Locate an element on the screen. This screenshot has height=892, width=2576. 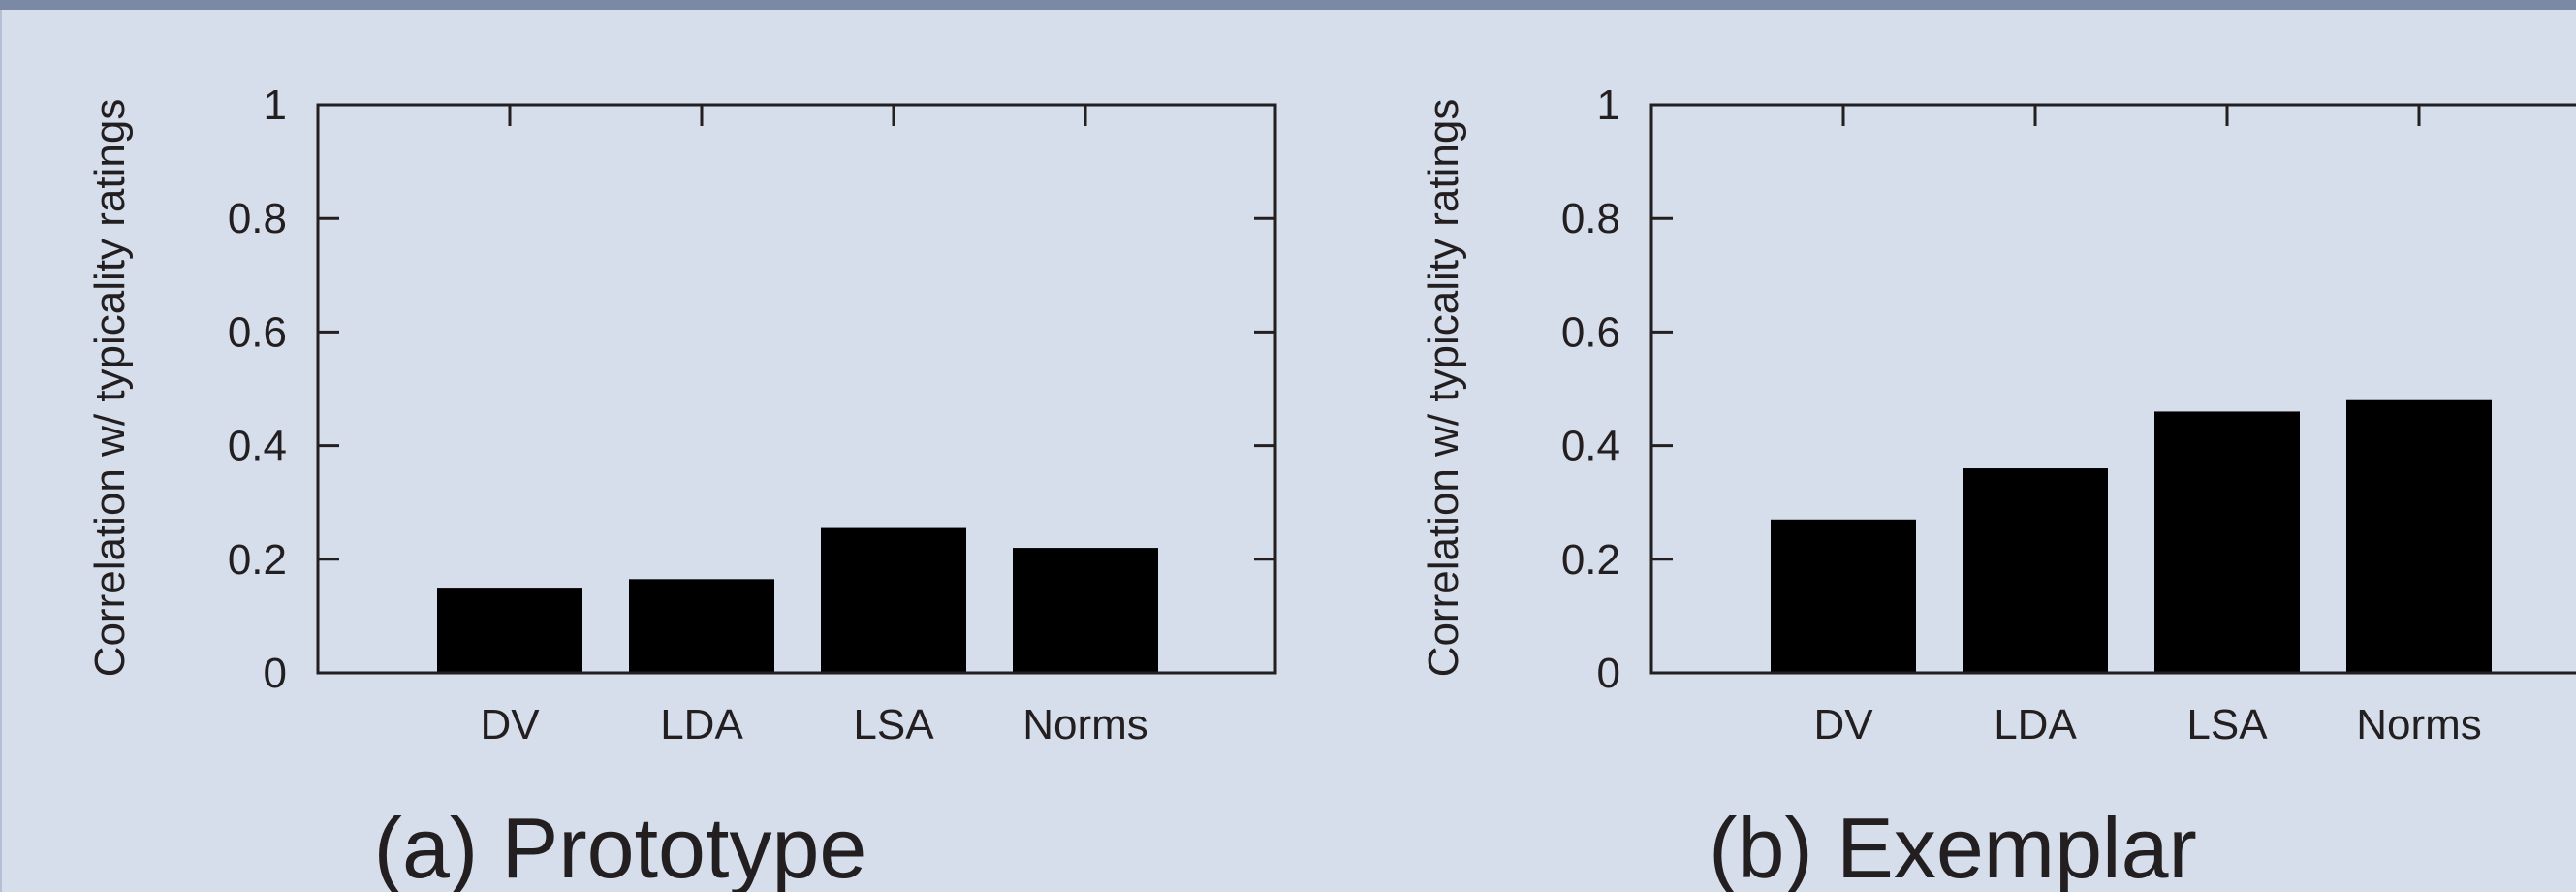
chart-caption: (b) Exemplar is located at coordinates (1953, 846).